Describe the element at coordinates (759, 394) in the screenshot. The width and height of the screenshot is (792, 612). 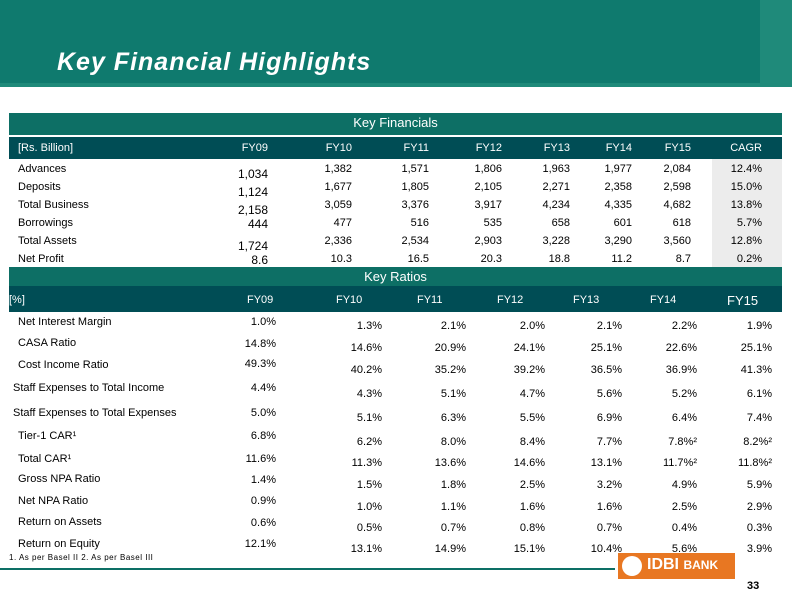
I see `ratios-cell: 6.1%` at that location.